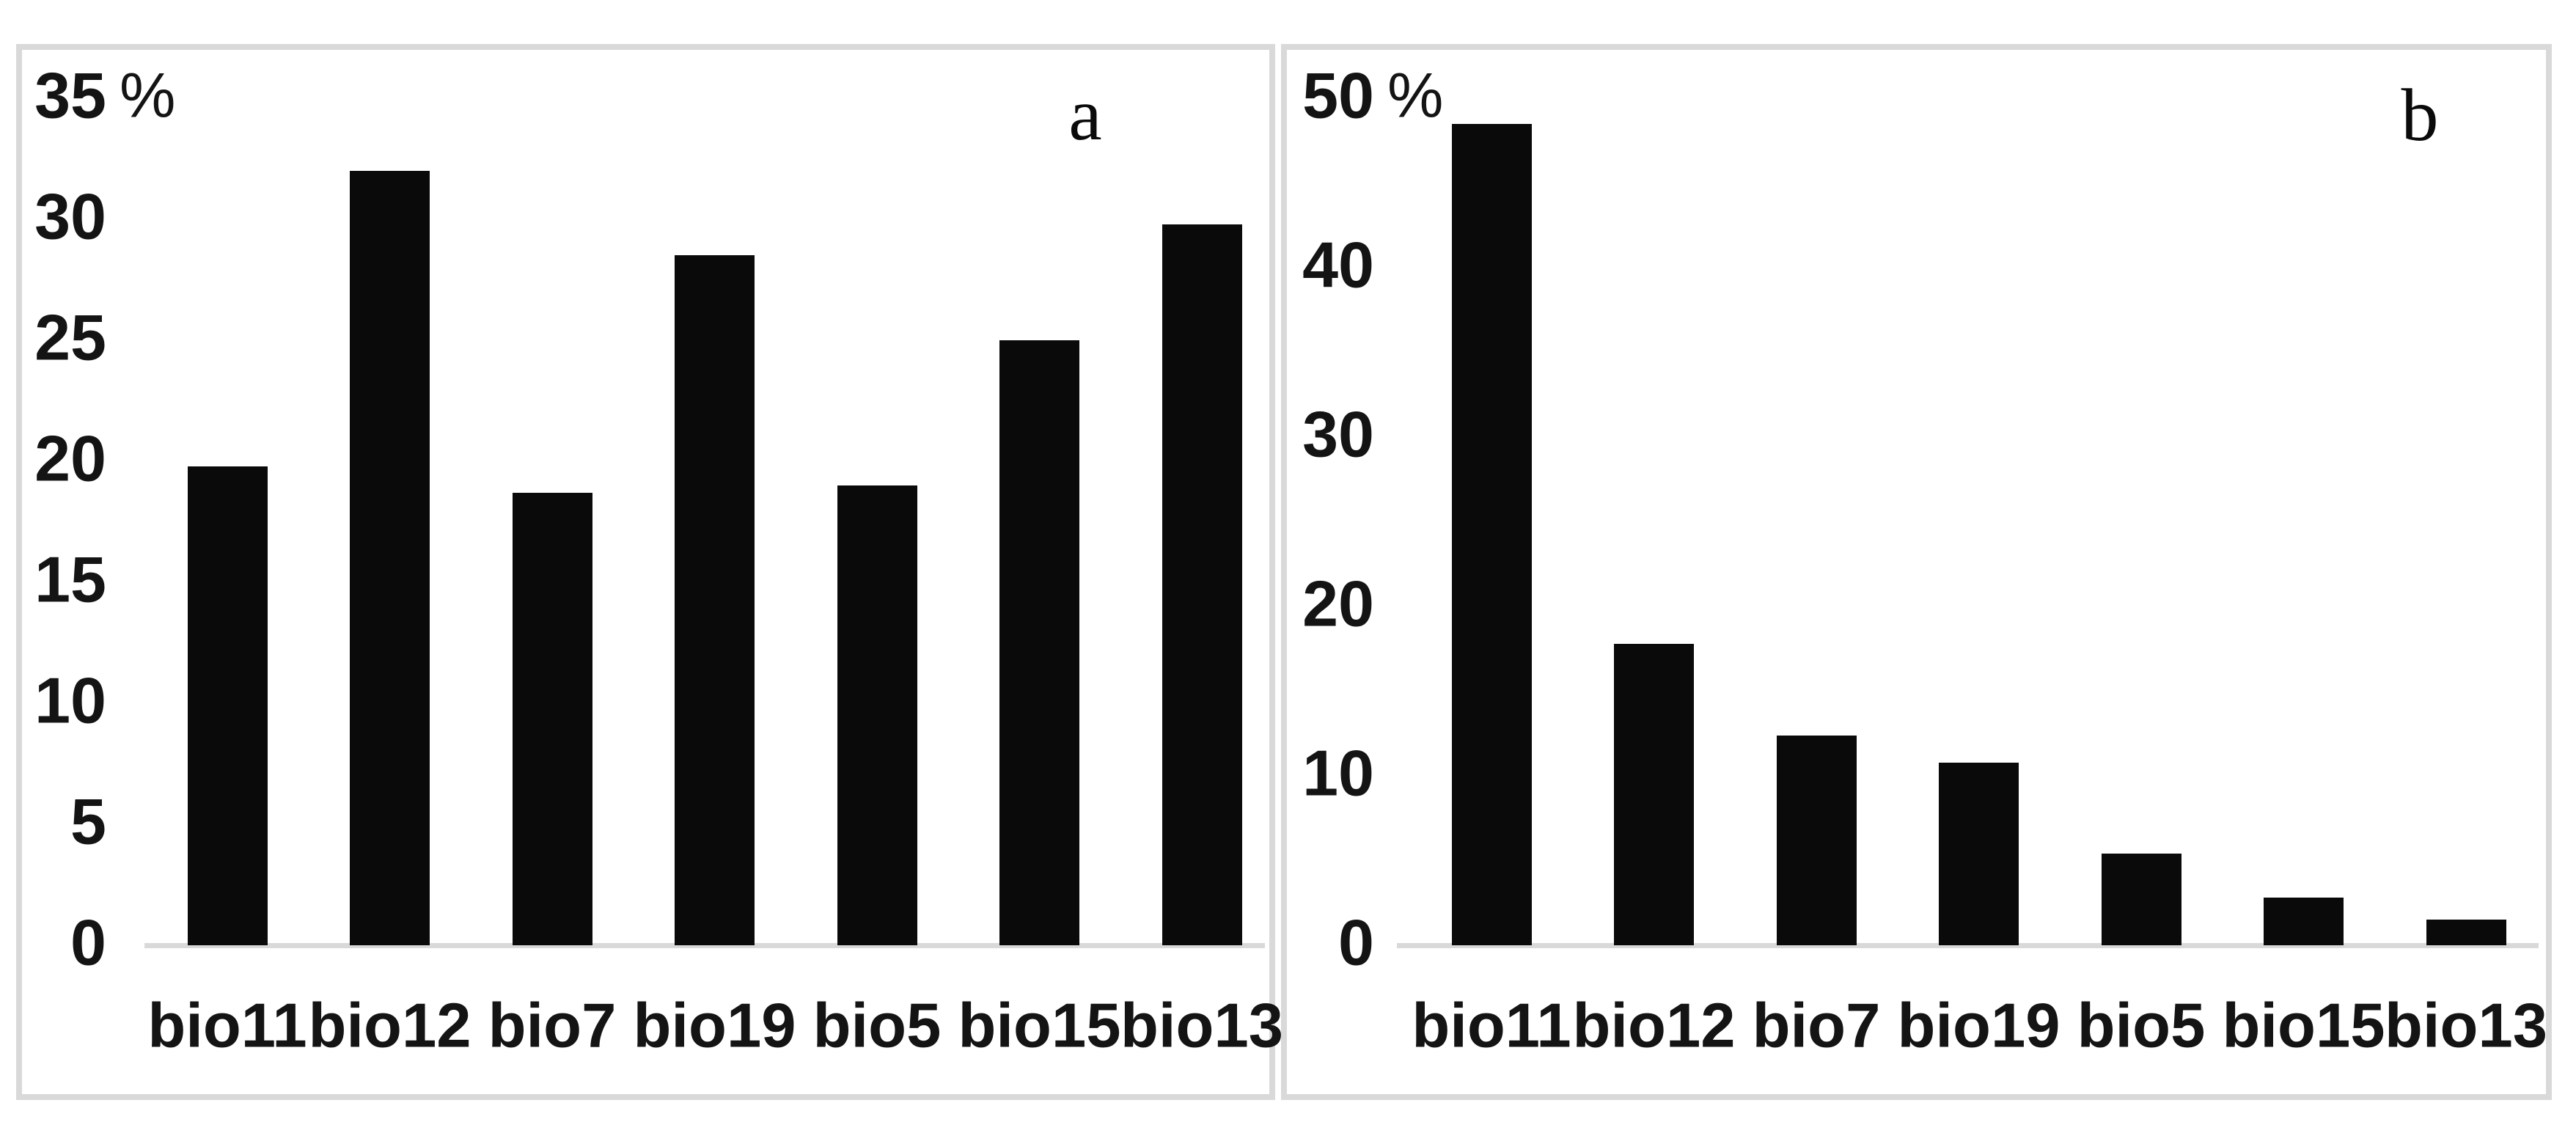  Describe the element at coordinates (227, 1026) in the screenshot. I see `x-tick-label-a-bio11: bio11` at that location.